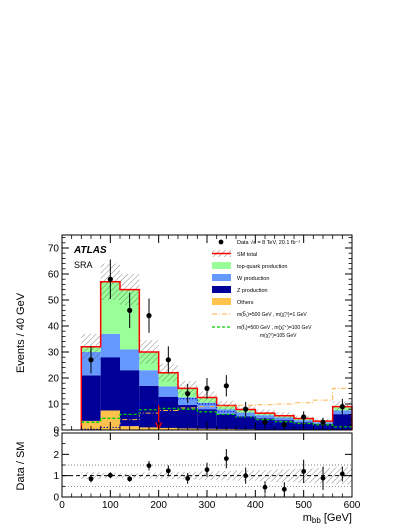 The height and width of the screenshot is (532, 407). What do you see at coordinates (262, 267) in the screenshot?
I see `legend-top-label: top-quark production` at bounding box center [262, 267].